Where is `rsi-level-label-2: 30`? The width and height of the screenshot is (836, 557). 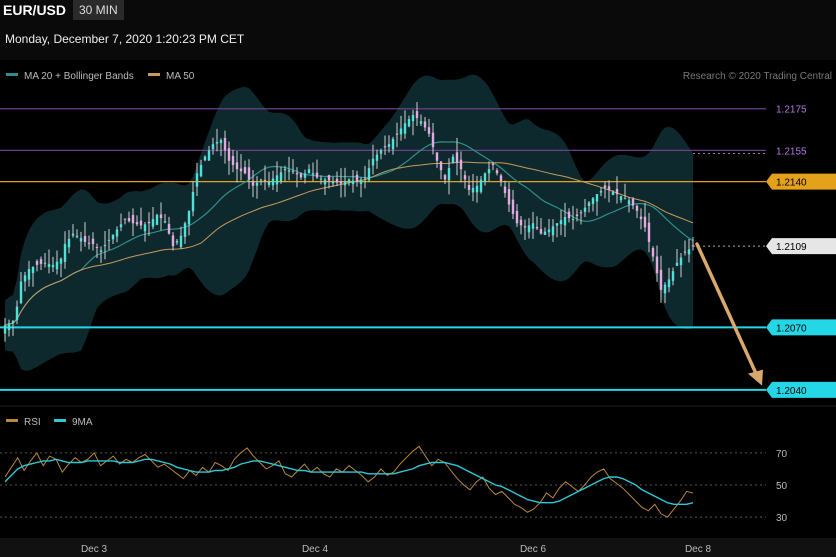 rsi-level-label-2: 30 is located at coordinates (782, 518).